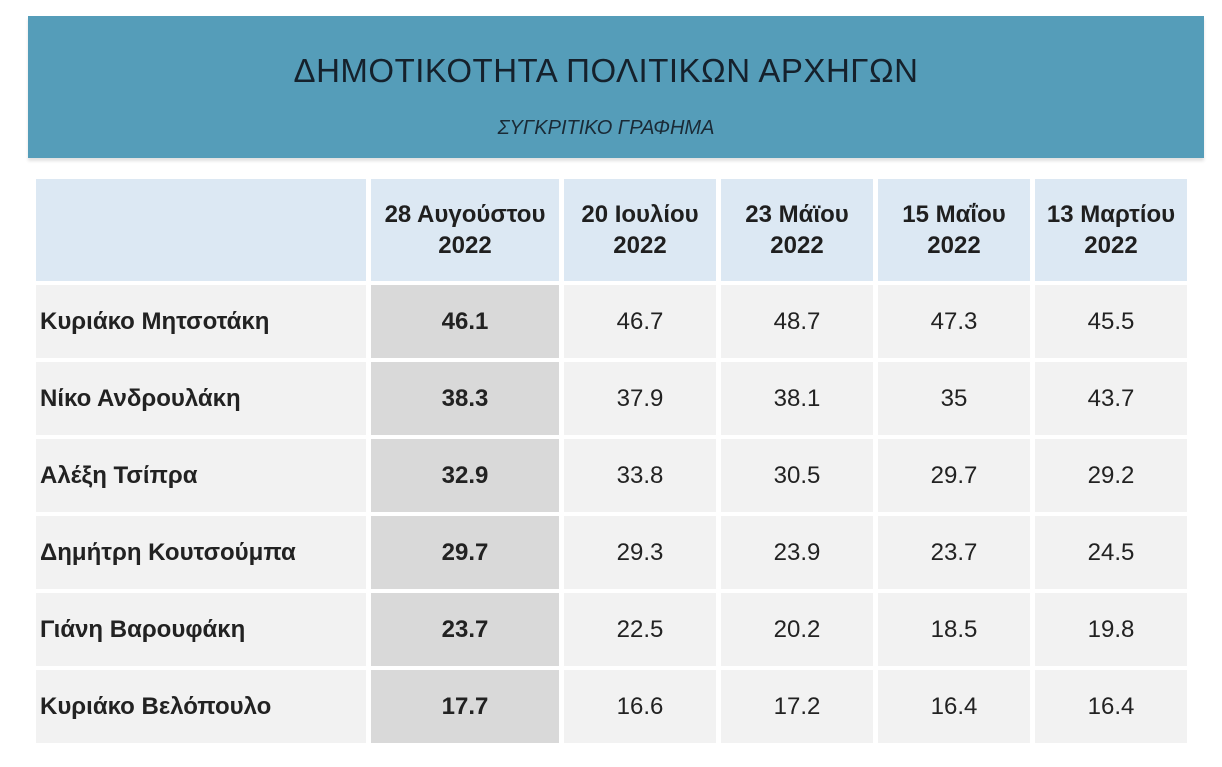  Describe the element at coordinates (797, 230) in the screenshot. I see `column-header: 23 Μάϊου 2022` at that location.